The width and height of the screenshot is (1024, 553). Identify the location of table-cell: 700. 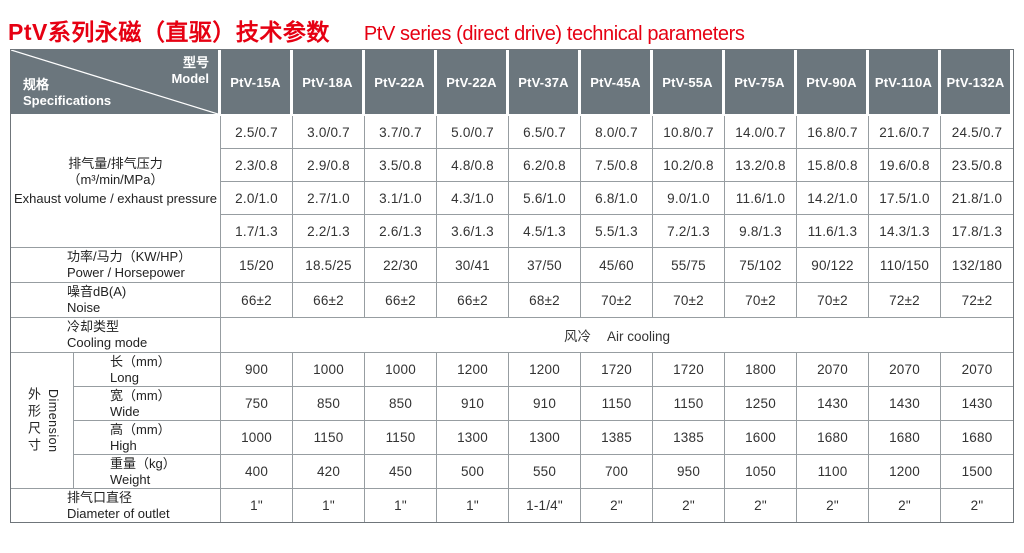
(617, 472).